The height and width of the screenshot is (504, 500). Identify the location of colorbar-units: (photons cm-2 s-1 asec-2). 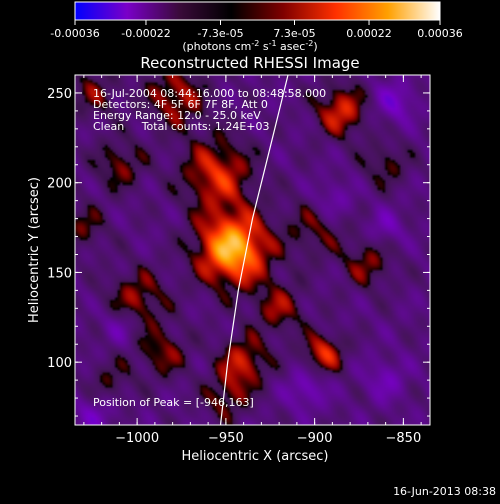
(249, 46).